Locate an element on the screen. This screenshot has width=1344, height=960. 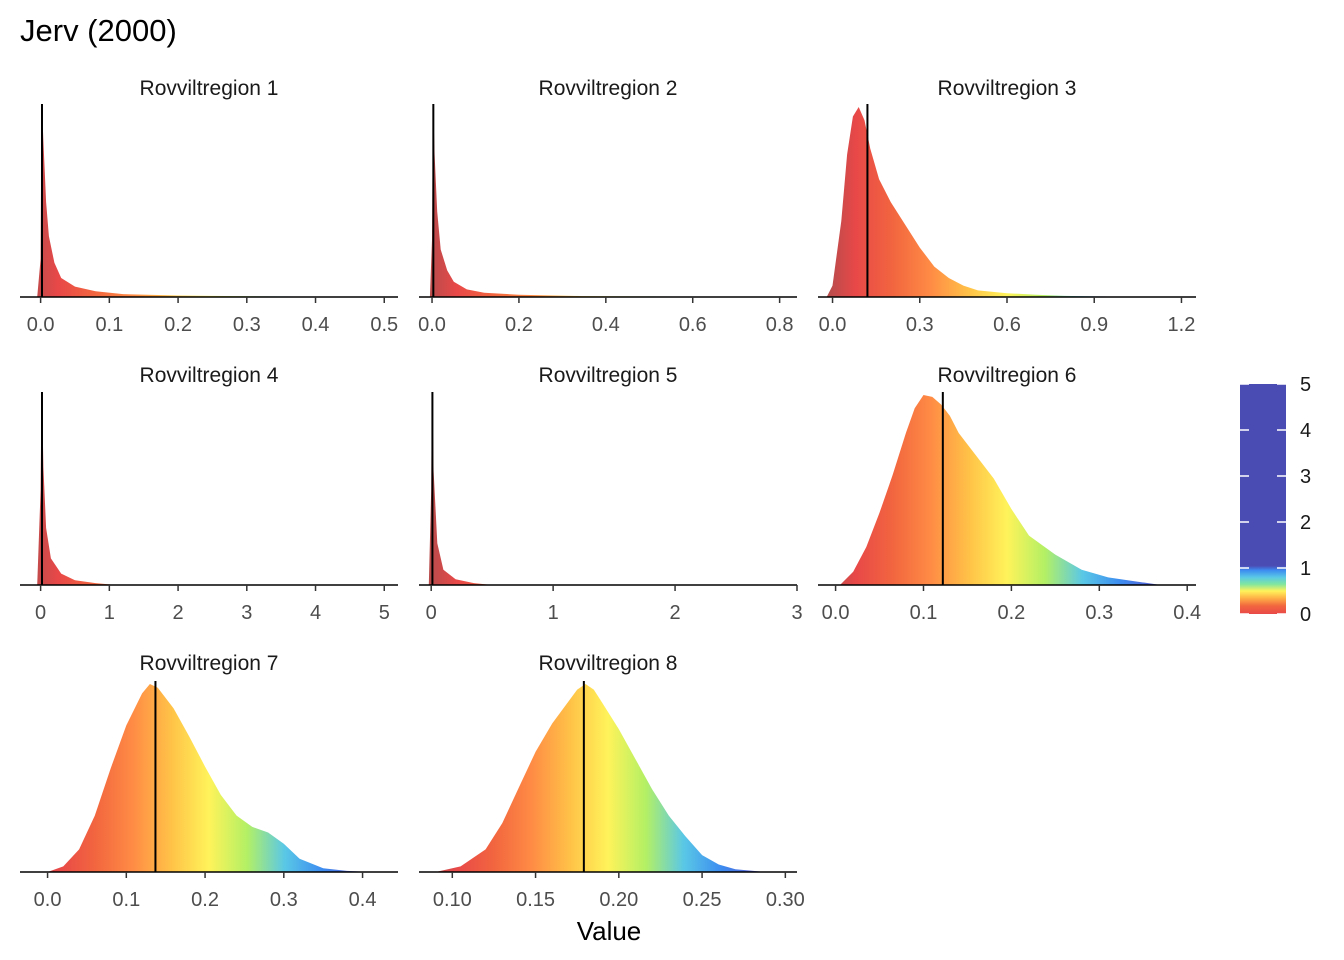
panel-3: Rovviltregion 3 0.0 0.3 0.6 0.9 1.2 is located at coordinates (1007, 206).